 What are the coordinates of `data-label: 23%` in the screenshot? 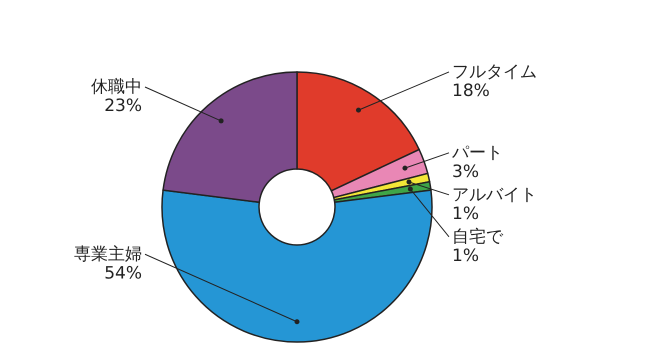 It's located at (123, 106).